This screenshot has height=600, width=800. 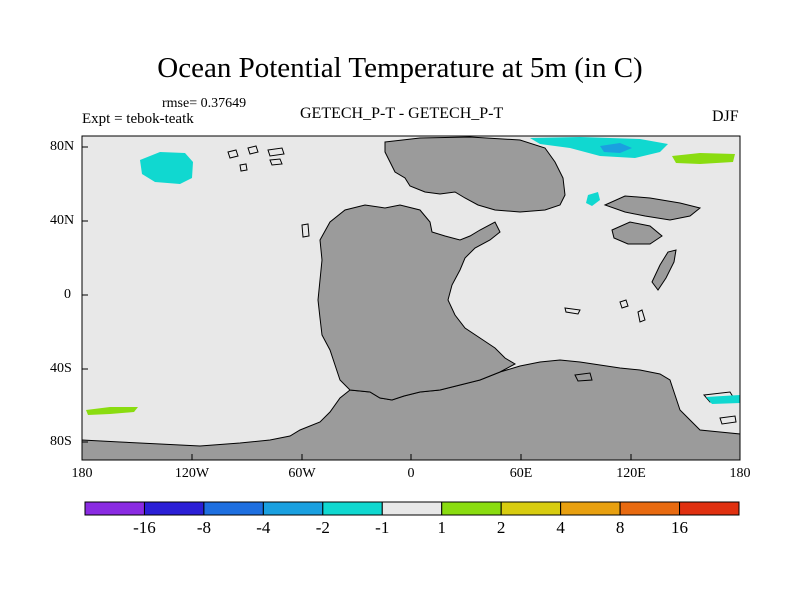 I want to click on colorbar-label: -1, so click(x=382, y=527).